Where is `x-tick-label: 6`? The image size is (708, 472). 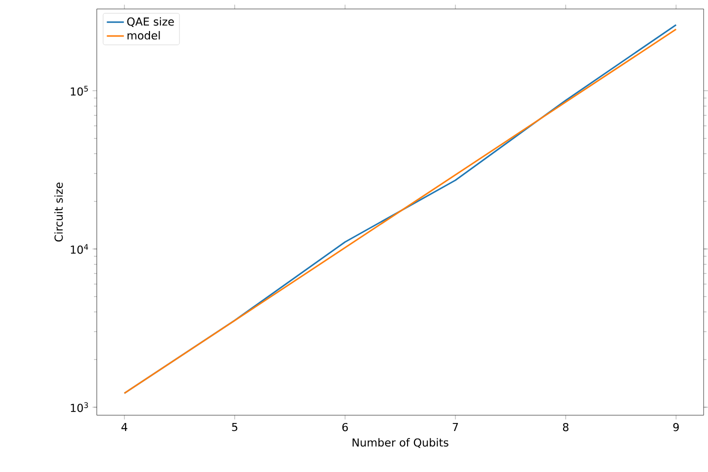
x-tick-label: 6 is located at coordinates (345, 427).